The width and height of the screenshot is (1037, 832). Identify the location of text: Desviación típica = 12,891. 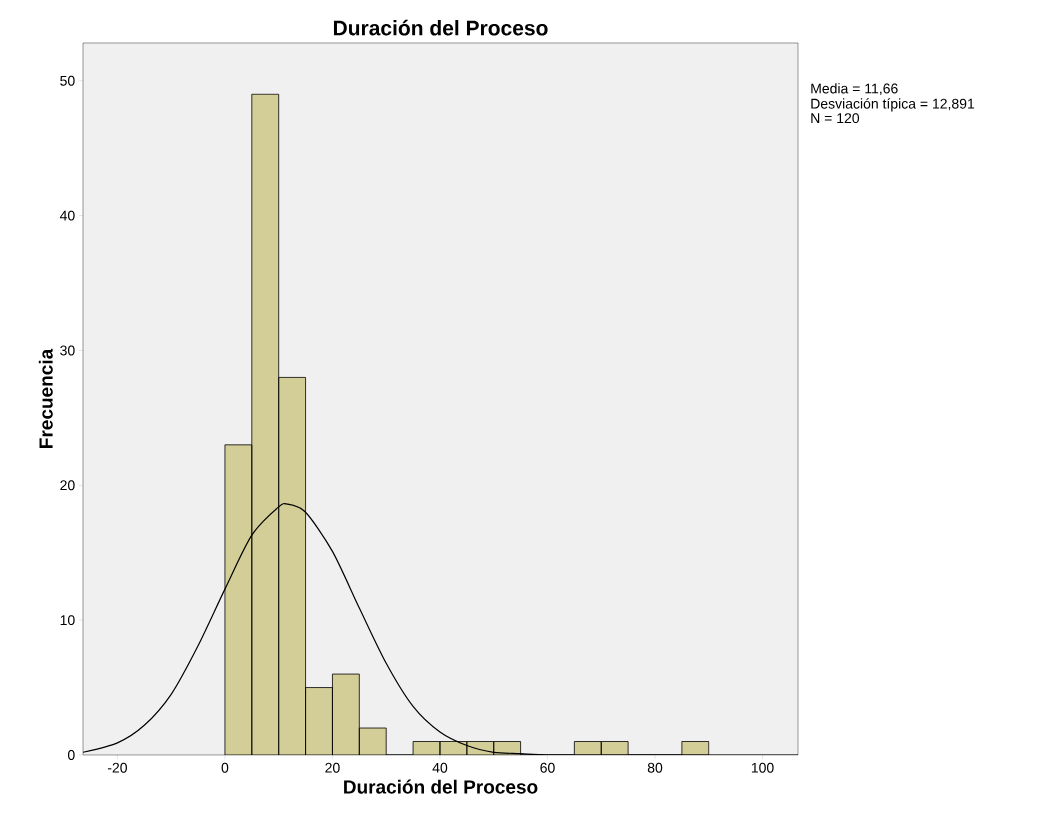
(893, 105).